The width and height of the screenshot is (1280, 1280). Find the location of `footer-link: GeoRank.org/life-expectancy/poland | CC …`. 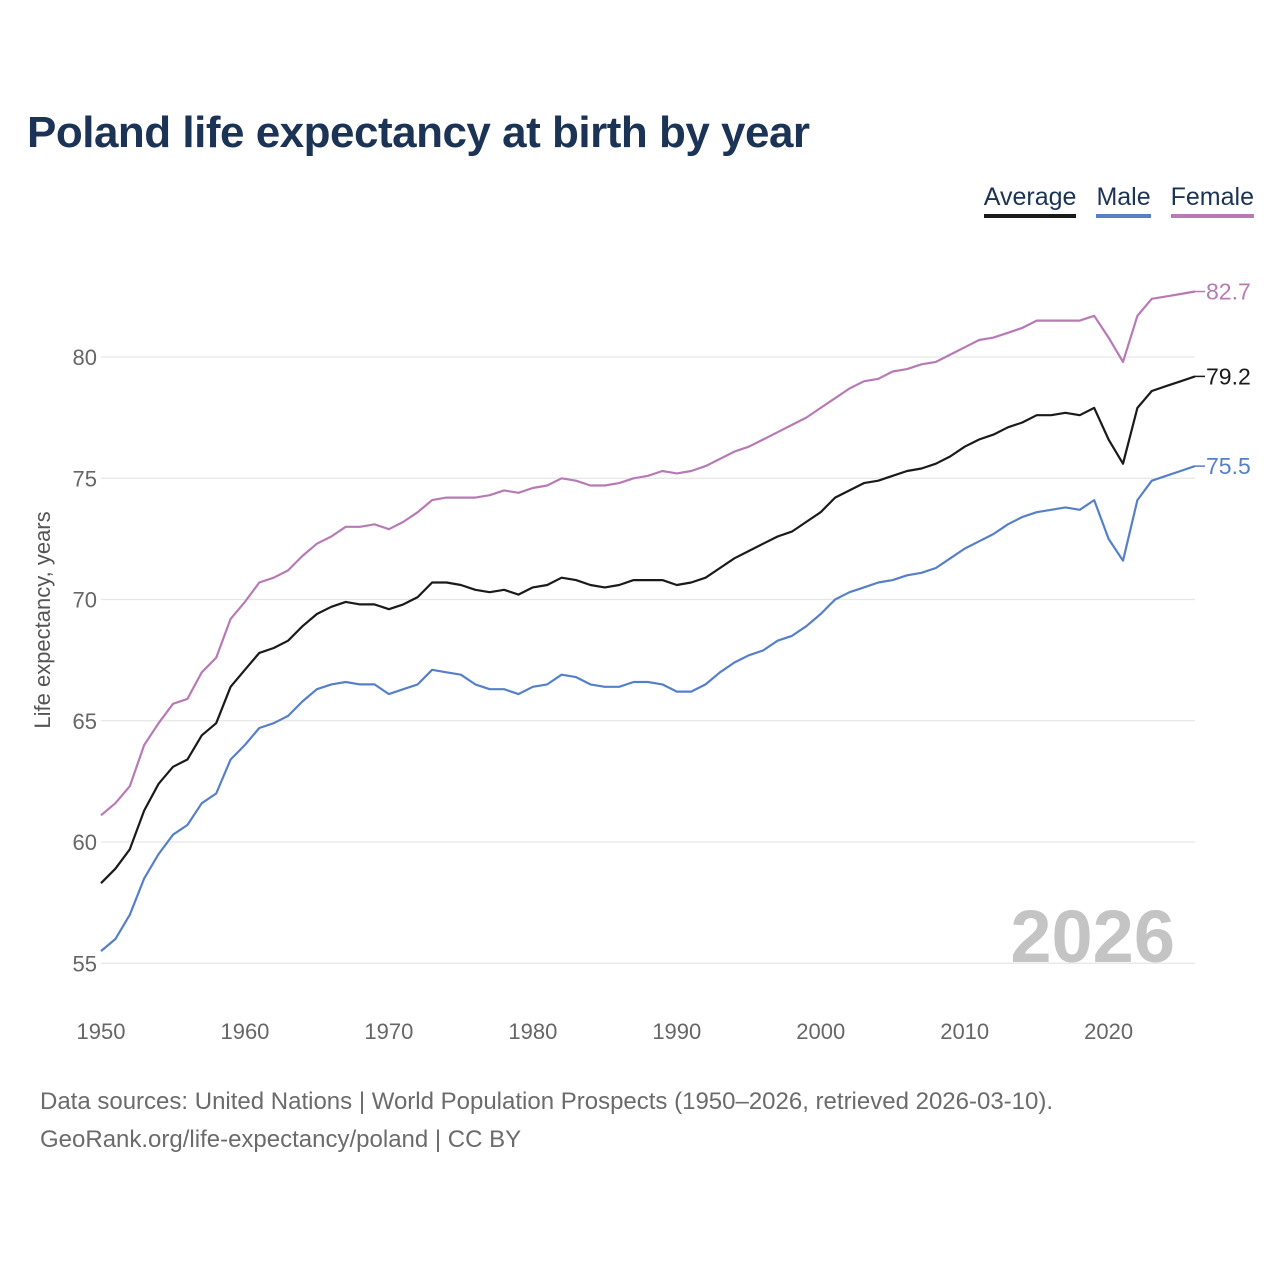

footer-link: GeoRank.org/life-expectancy/poland | CC … is located at coordinates (281, 1139).